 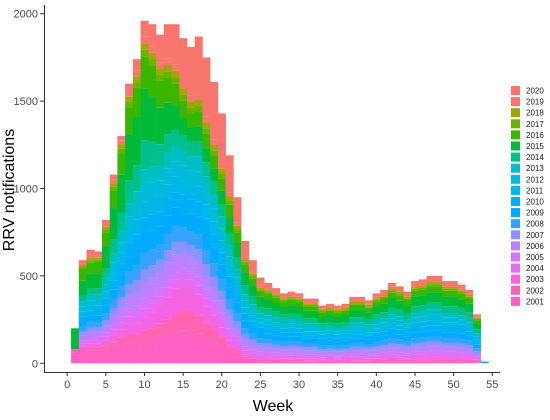 I want to click on bar-segment-week48-2017, so click(x=438, y=285).